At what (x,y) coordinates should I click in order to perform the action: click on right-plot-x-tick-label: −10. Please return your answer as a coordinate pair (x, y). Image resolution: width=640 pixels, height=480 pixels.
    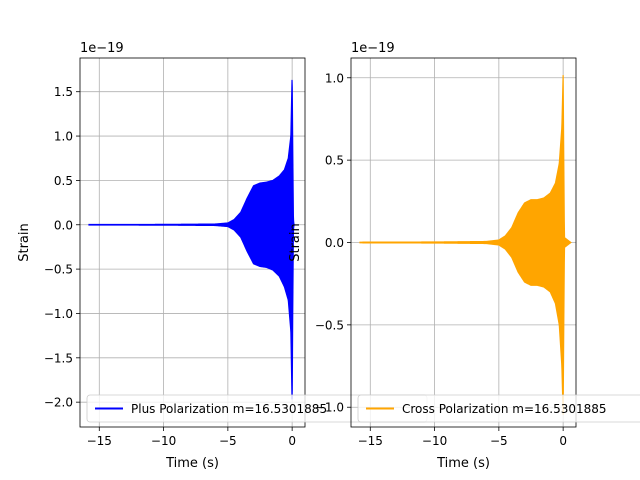
    Looking at the image, I should click on (434, 441).